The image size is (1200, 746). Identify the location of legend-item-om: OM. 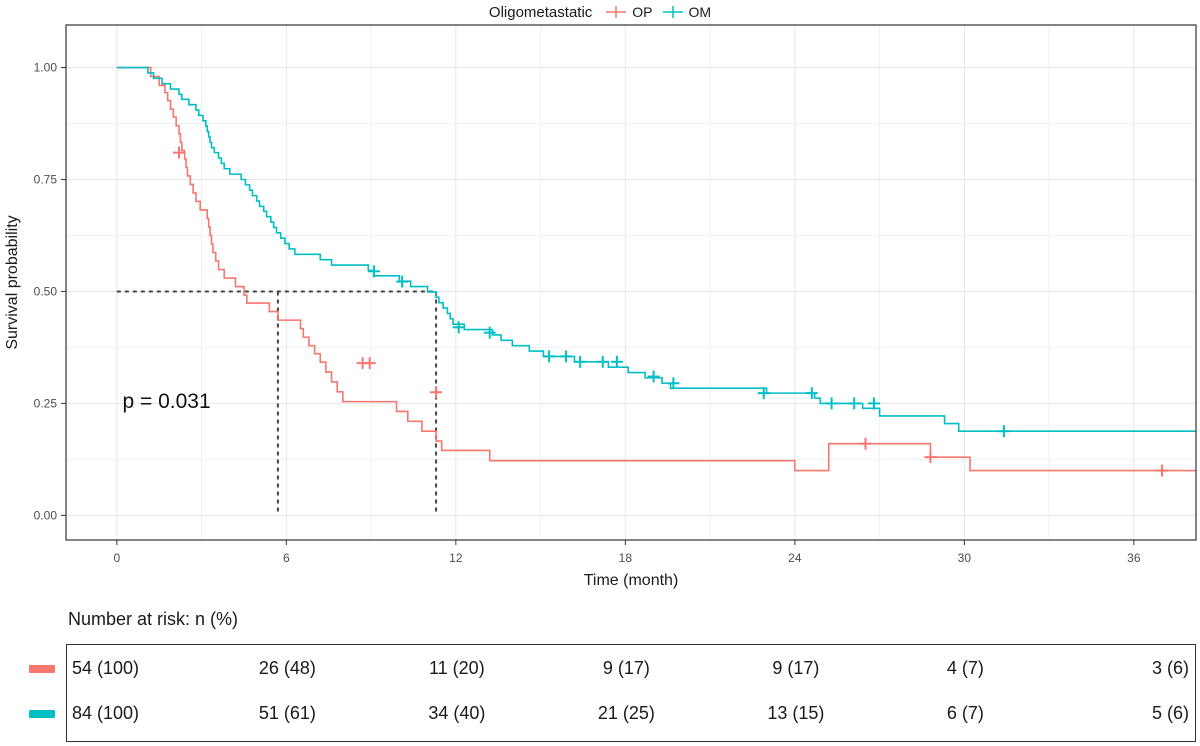
(686, 12).